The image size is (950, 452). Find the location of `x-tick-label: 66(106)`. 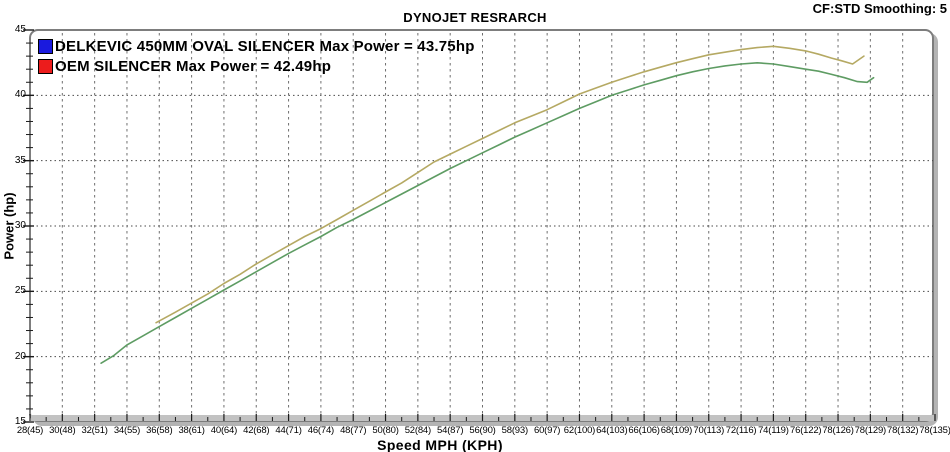

x-tick-label: 66(106) is located at coordinates (644, 430).